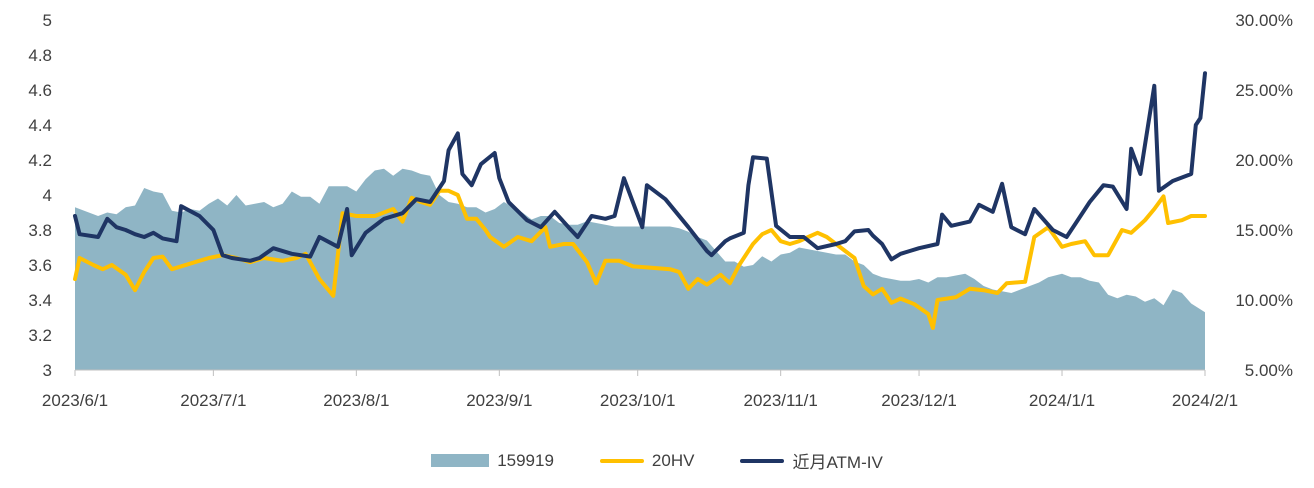  Describe the element at coordinates (40, 265) in the screenshot. I see `left-axis-tick-label: 3.6` at that location.